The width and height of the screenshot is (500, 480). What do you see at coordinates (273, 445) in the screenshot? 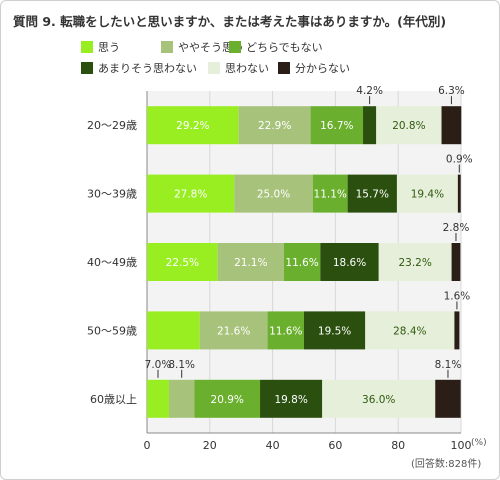
I see `x-tick-label: 40` at bounding box center [273, 445].